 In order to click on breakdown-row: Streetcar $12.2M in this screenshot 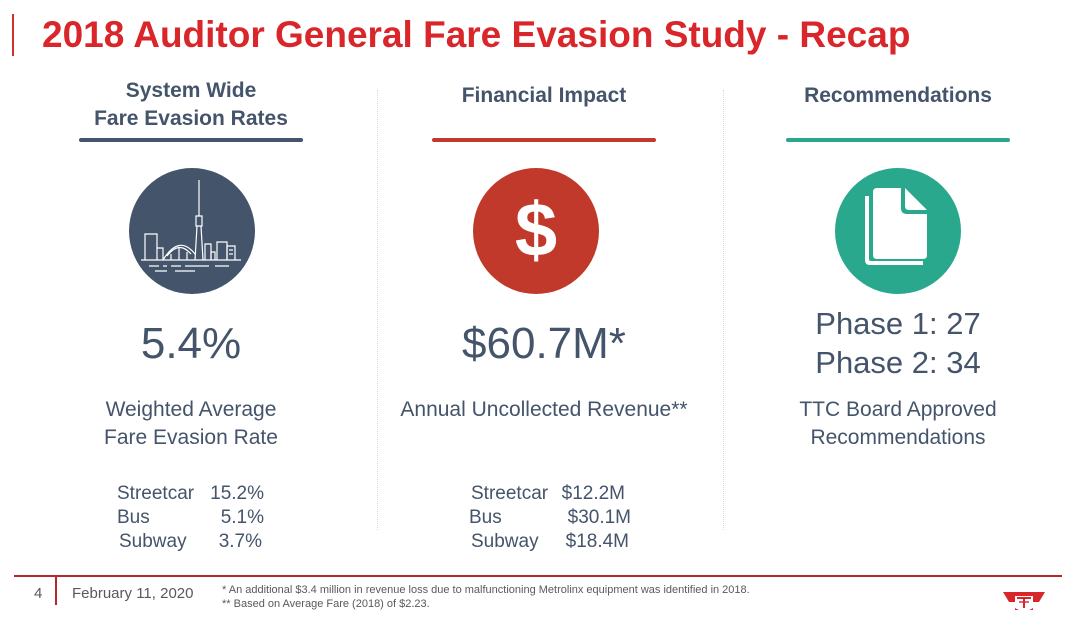, I will do `click(550, 494)`.